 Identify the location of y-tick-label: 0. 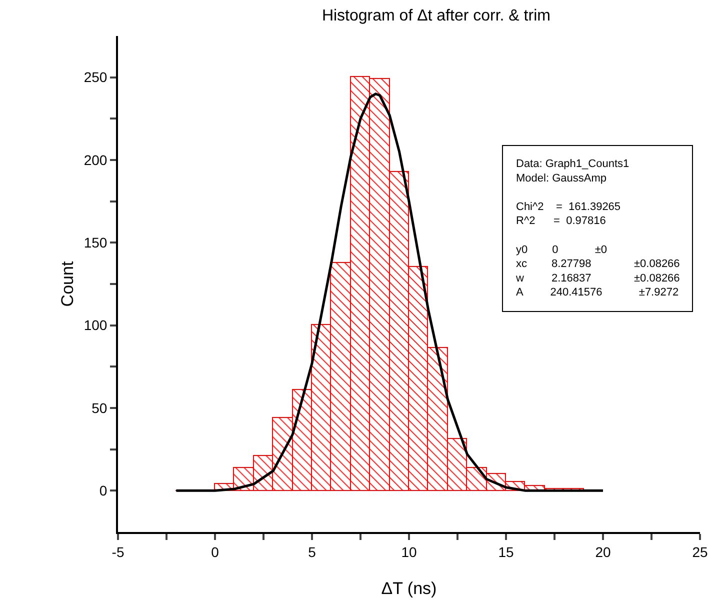
(103, 490).